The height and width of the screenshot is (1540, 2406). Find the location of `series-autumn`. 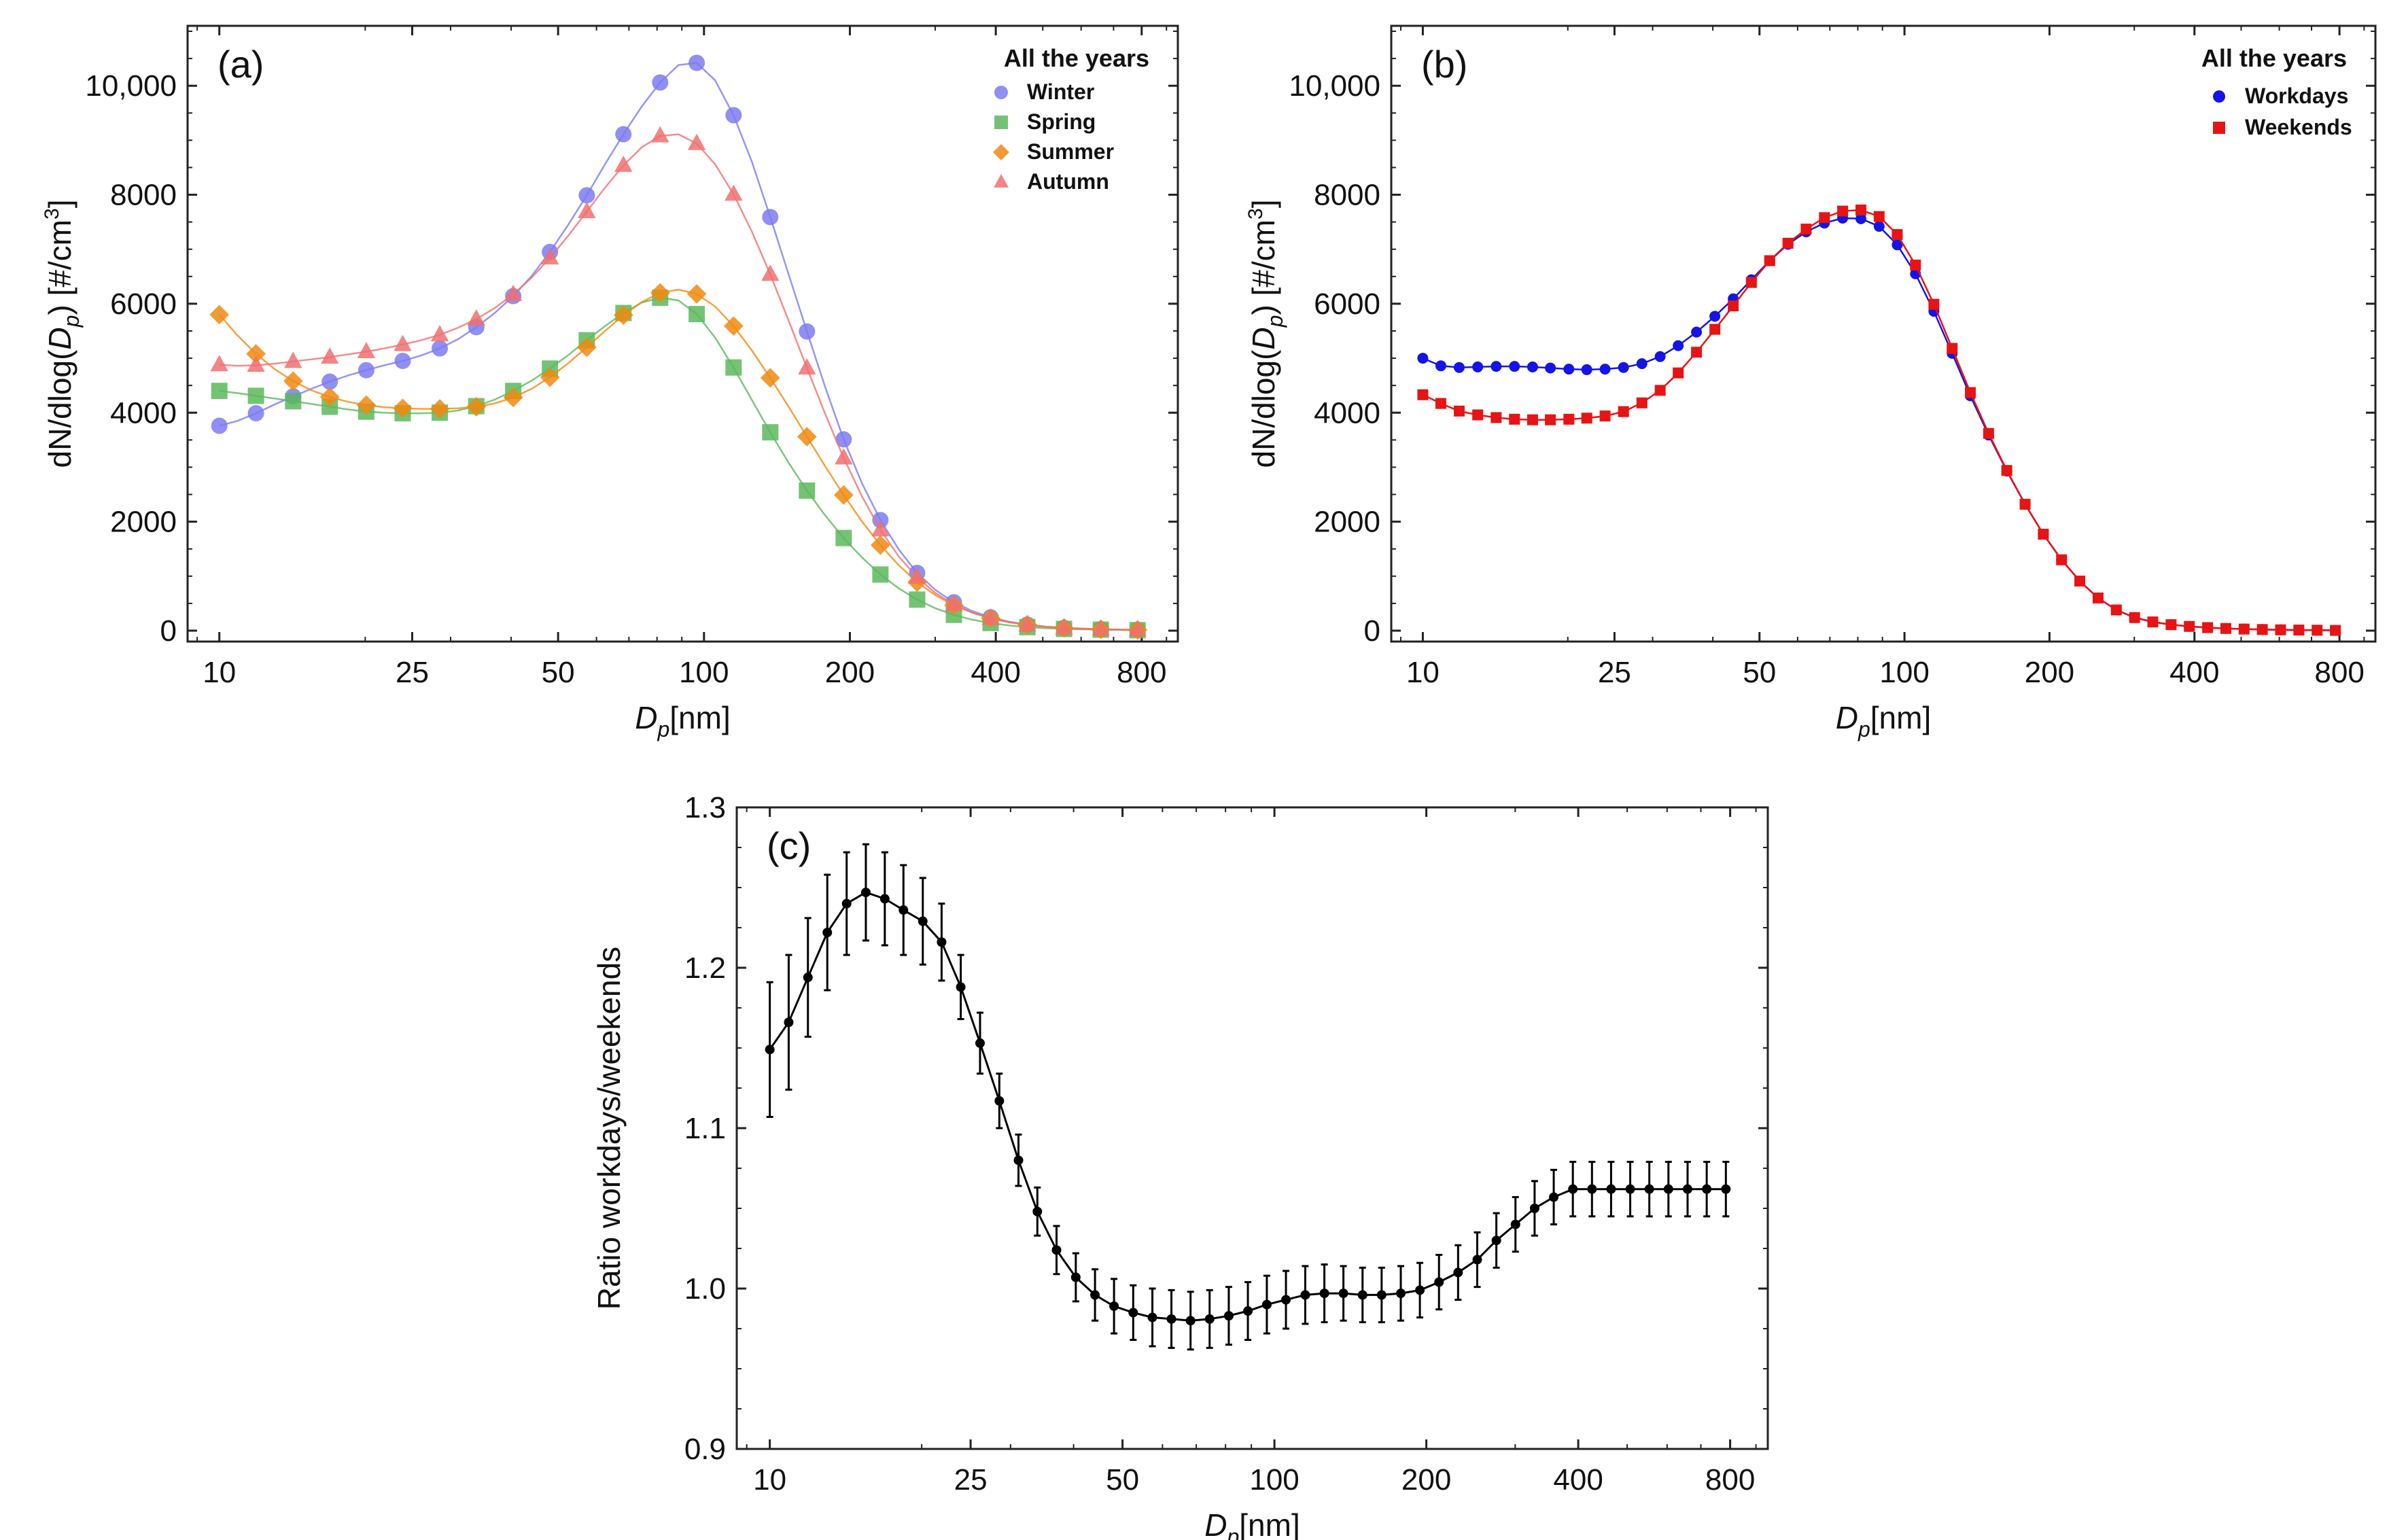

series-autumn is located at coordinates (679, 382).